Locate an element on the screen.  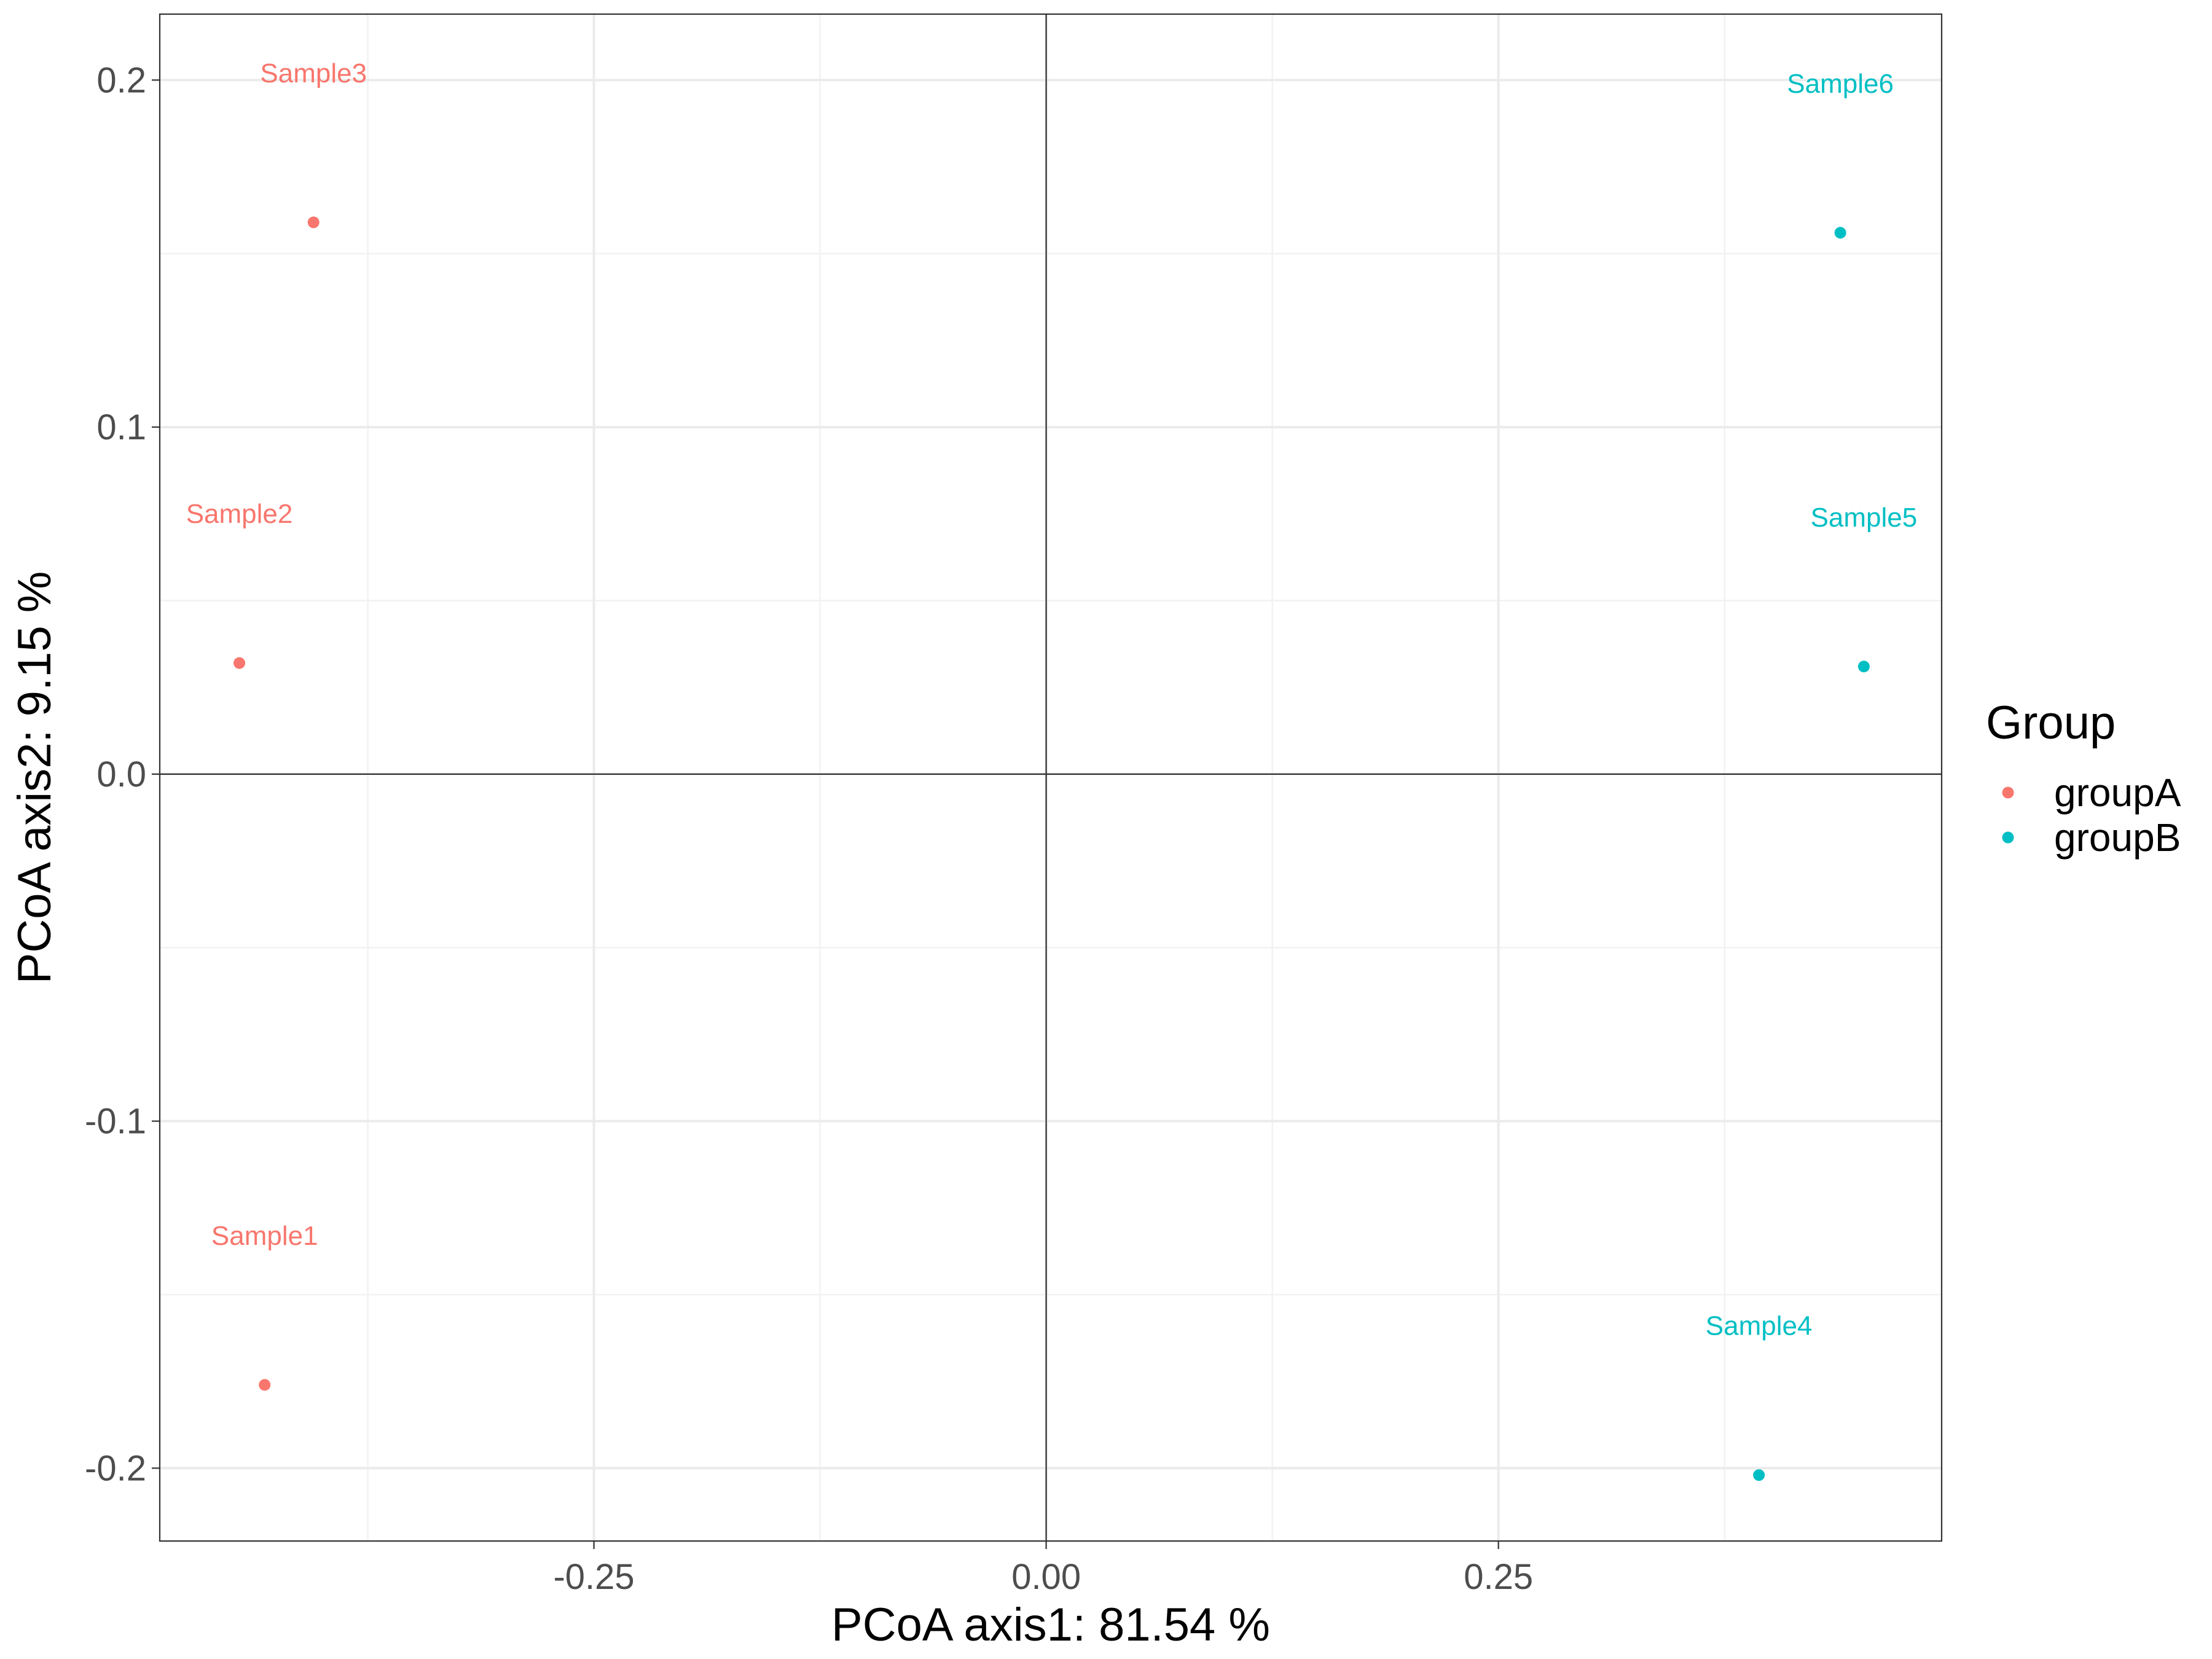
y-tick-label: 0.1 is located at coordinates (121, 427).